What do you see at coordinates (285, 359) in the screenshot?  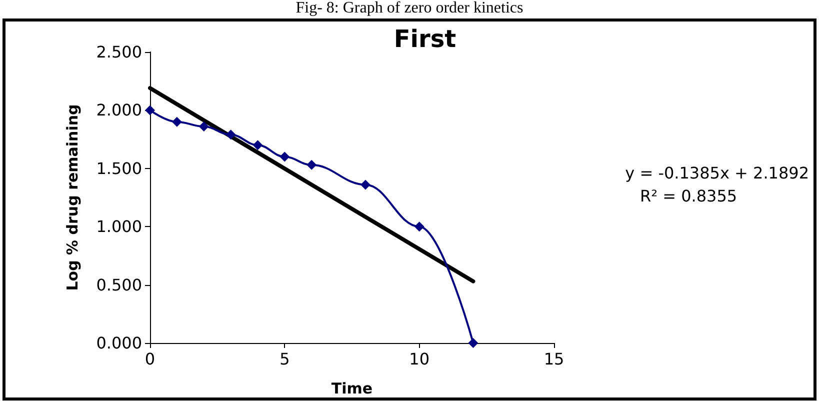 I see `x-tick-label: 5` at bounding box center [285, 359].